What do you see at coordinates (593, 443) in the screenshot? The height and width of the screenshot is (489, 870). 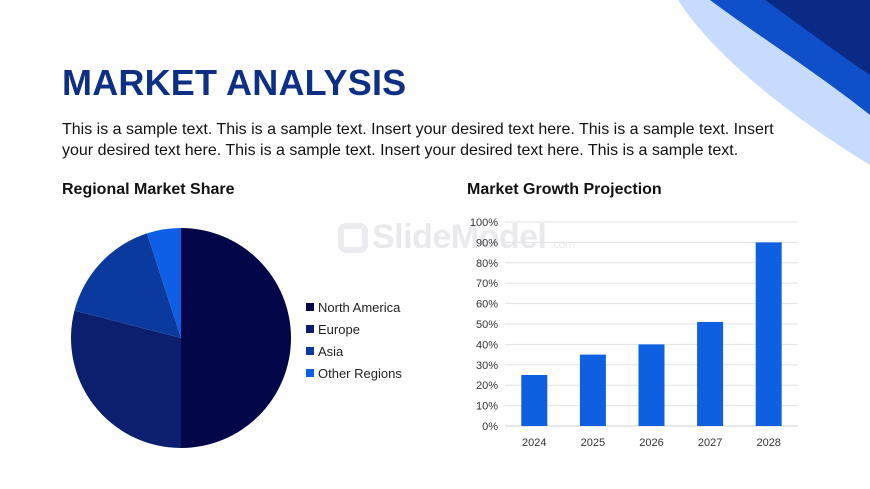 I see `x-tick-label: 2025` at bounding box center [593, 443].